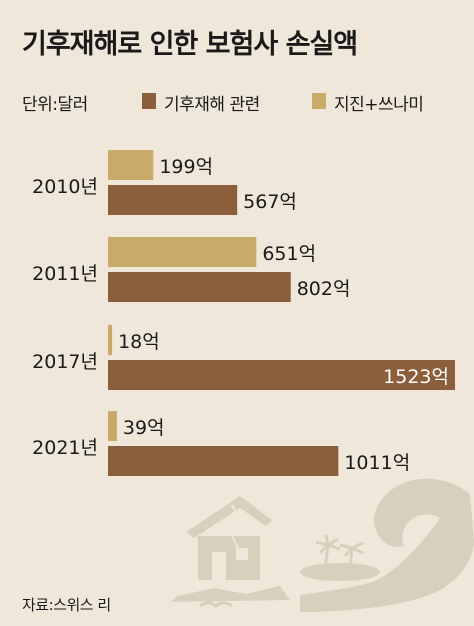 The height and width of the screenshot is (626, 474). I want to click on data-label: 651억, so click(289, 254).